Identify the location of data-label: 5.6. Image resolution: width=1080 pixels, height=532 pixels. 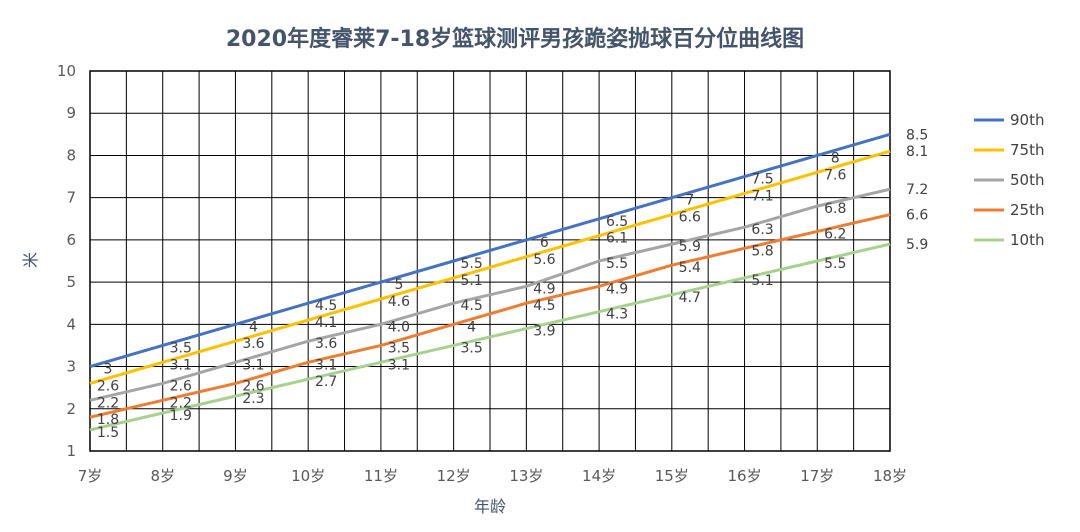
(544, 260).